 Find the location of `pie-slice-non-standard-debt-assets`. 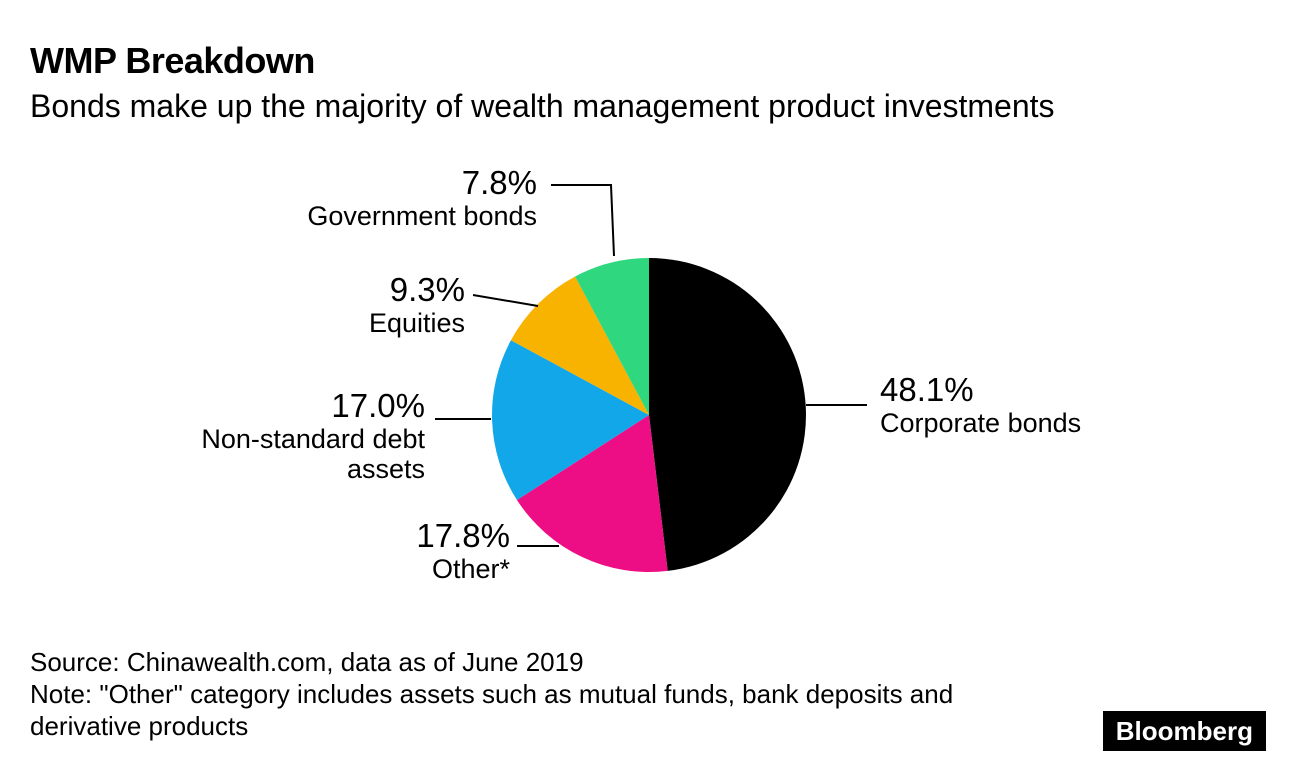

pie-slice-non-standard-debt-assets is located at coordinates (570, 420).